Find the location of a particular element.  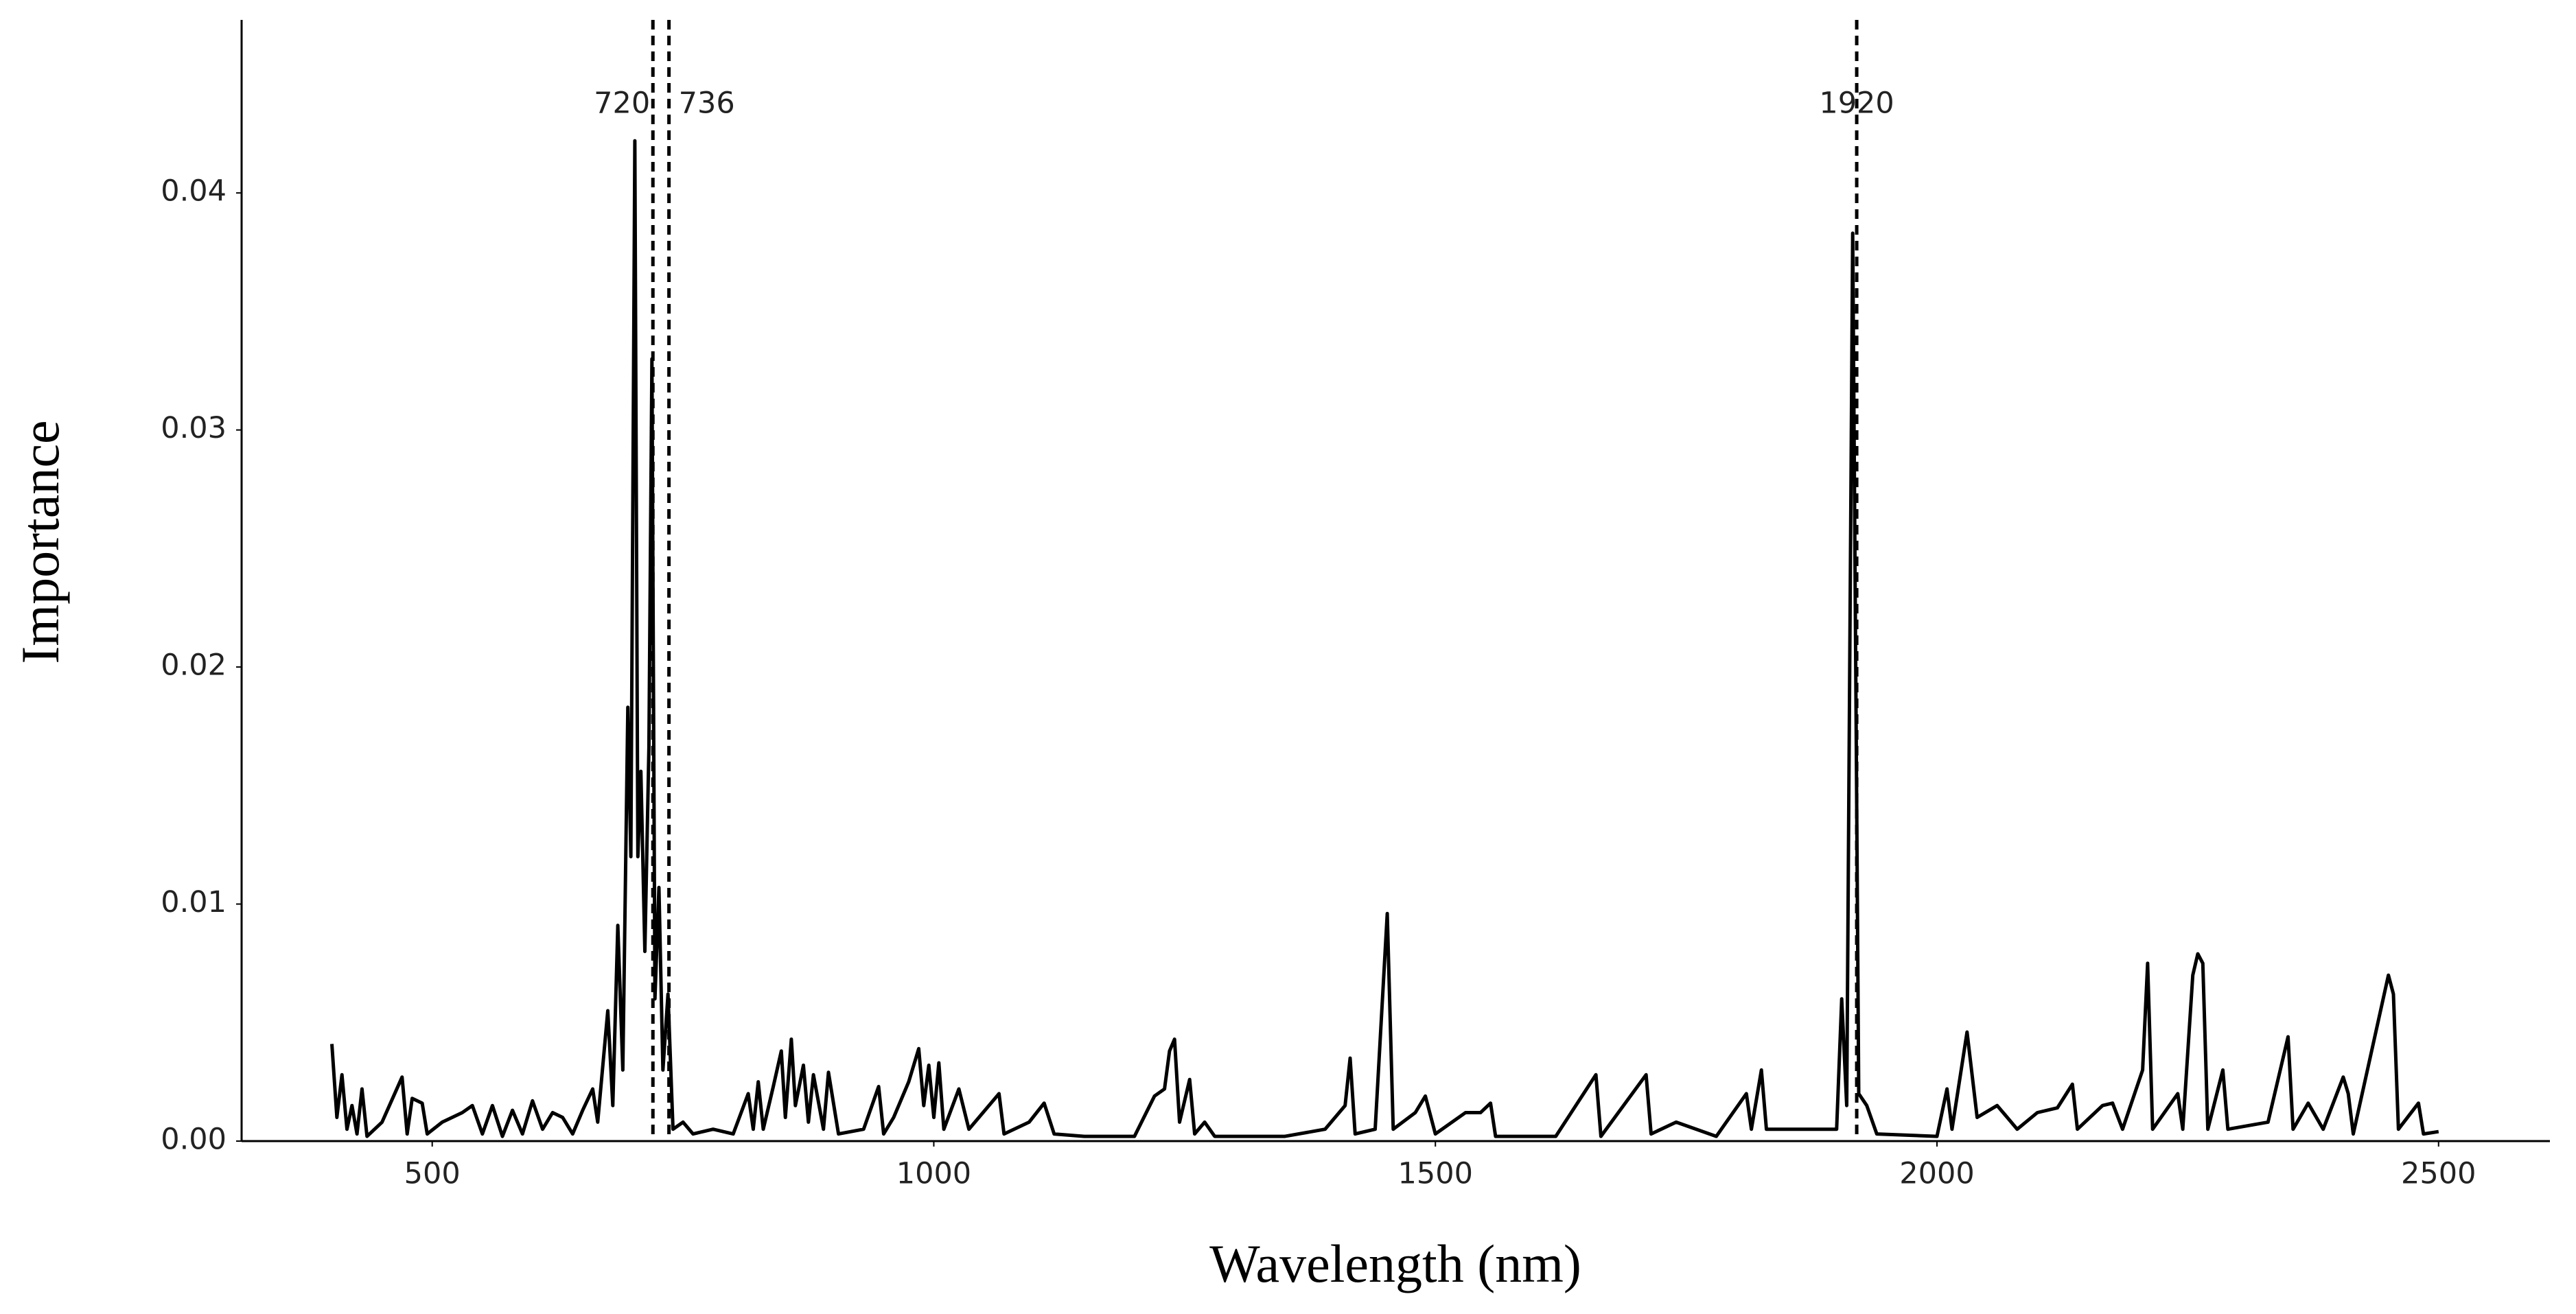

reference-label: 736 is located at coordinates (707, 103).